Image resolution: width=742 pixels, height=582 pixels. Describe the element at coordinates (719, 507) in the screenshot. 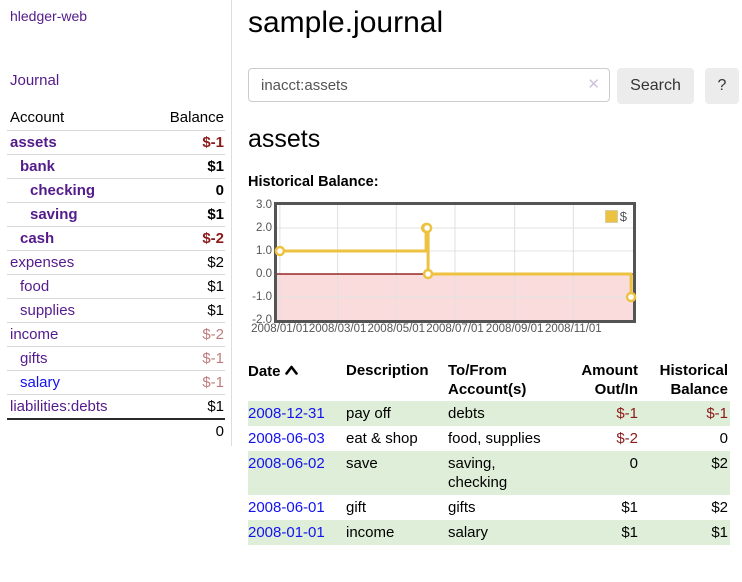

I see `transaction-balance: $2` at that location.